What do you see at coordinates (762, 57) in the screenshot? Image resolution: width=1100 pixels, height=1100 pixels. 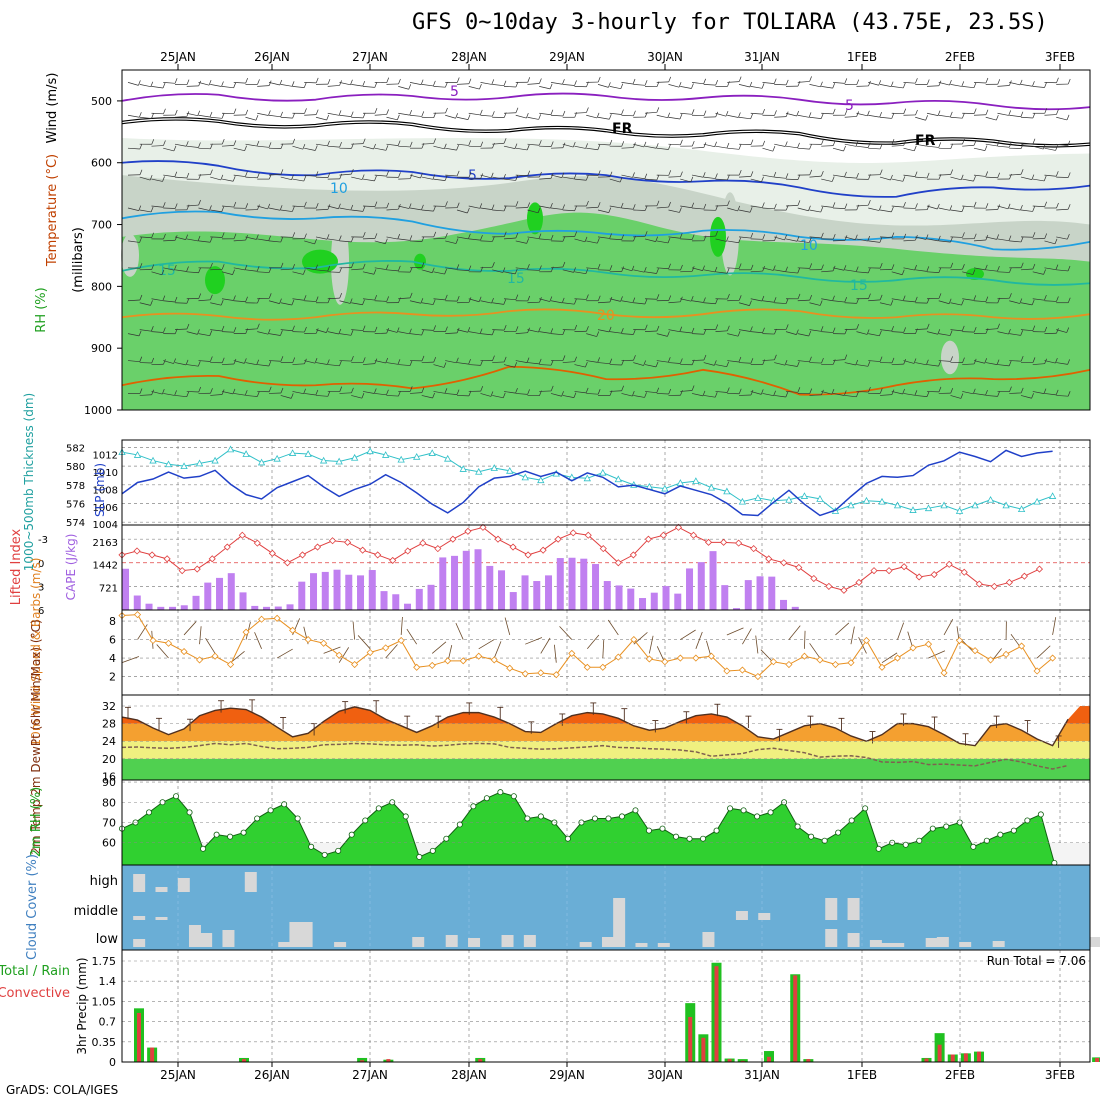 I see `date-label-top: 31JAN` at bounding box center [762, 57].